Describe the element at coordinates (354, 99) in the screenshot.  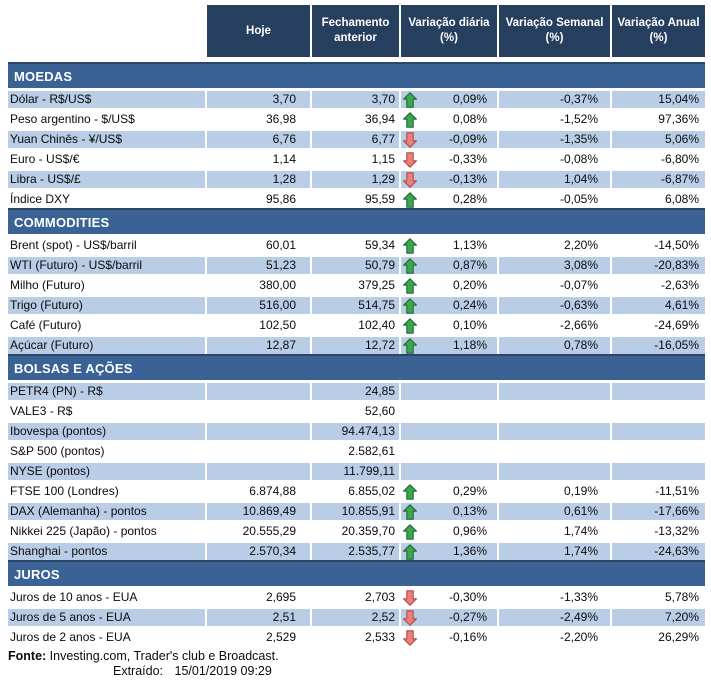
I see `cell-fechamento-anterior: 3,70` at that location.